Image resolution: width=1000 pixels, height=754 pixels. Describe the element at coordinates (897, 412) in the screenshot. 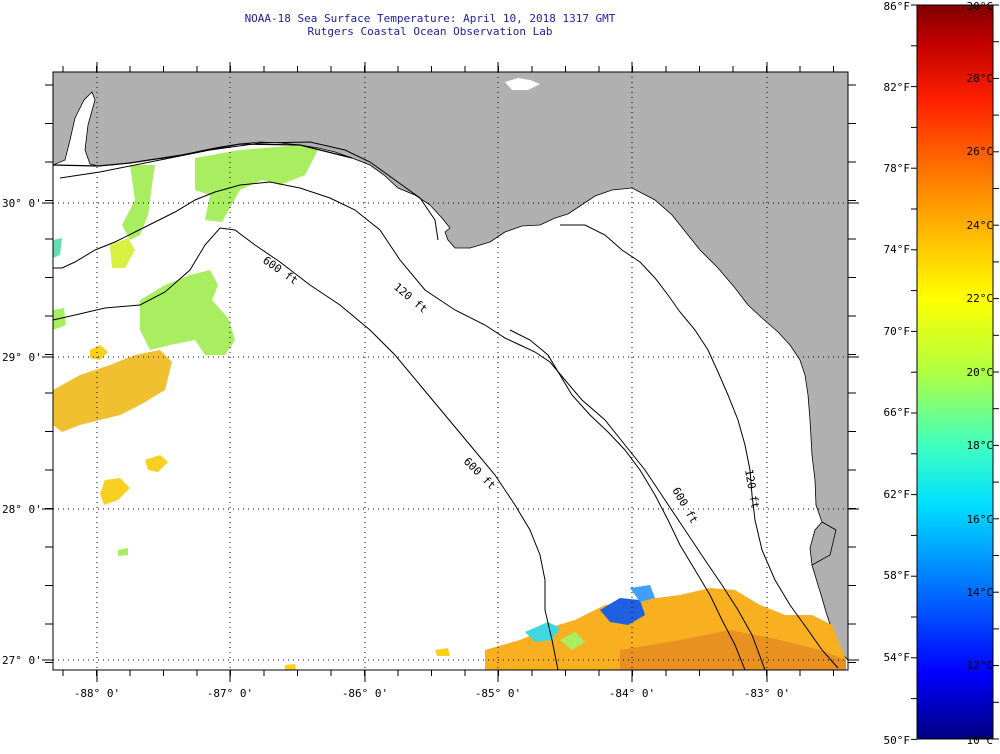

I see `colorbar-f-label: 66°F` at that location.